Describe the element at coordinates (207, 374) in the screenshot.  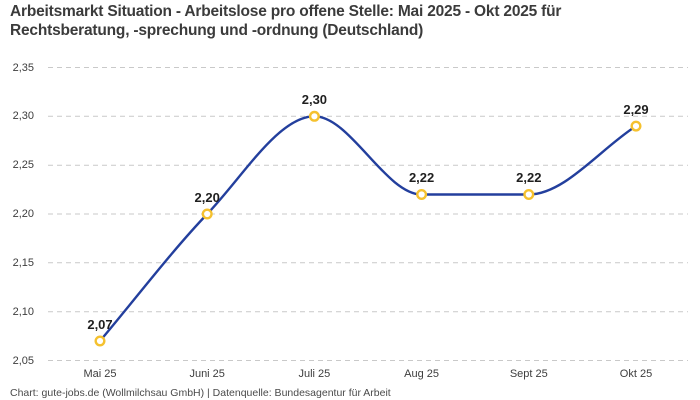
I see `x-axis-tick-label: Juni 25` at that location.